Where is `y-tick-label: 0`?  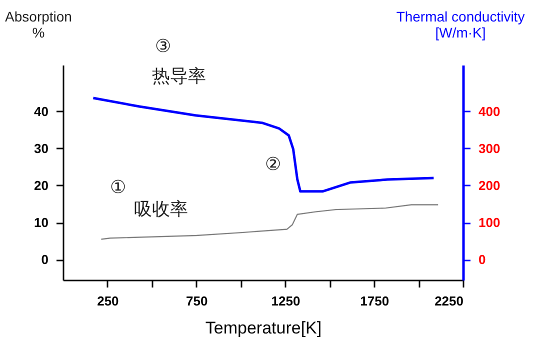
y-tick-label: 0 is located at coordinates (44, 260).